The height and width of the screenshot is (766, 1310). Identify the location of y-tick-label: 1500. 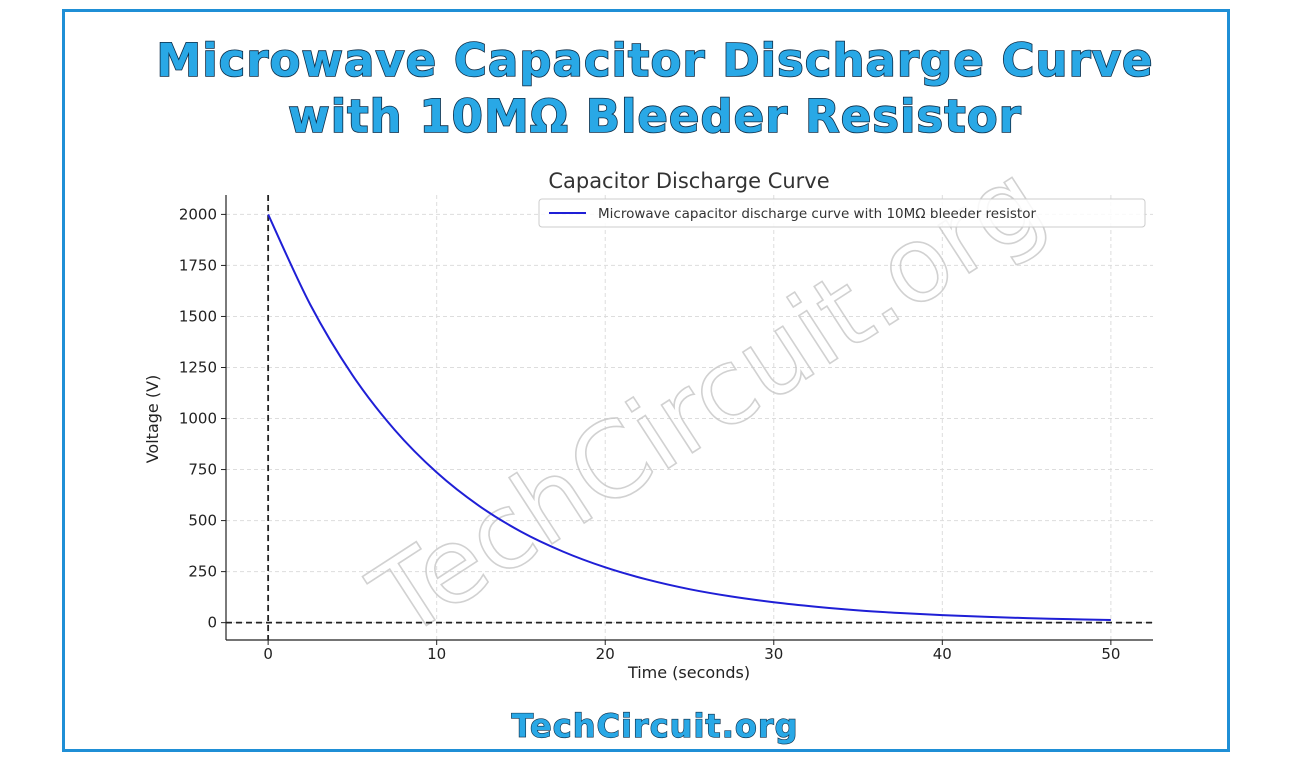
(198, 316).